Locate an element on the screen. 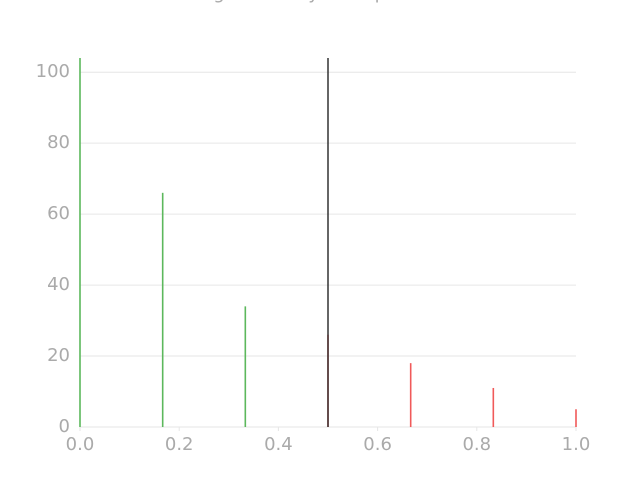 The image size is (640, 480). x-tick-label: 0.0 is located at coordinates (80, 444).